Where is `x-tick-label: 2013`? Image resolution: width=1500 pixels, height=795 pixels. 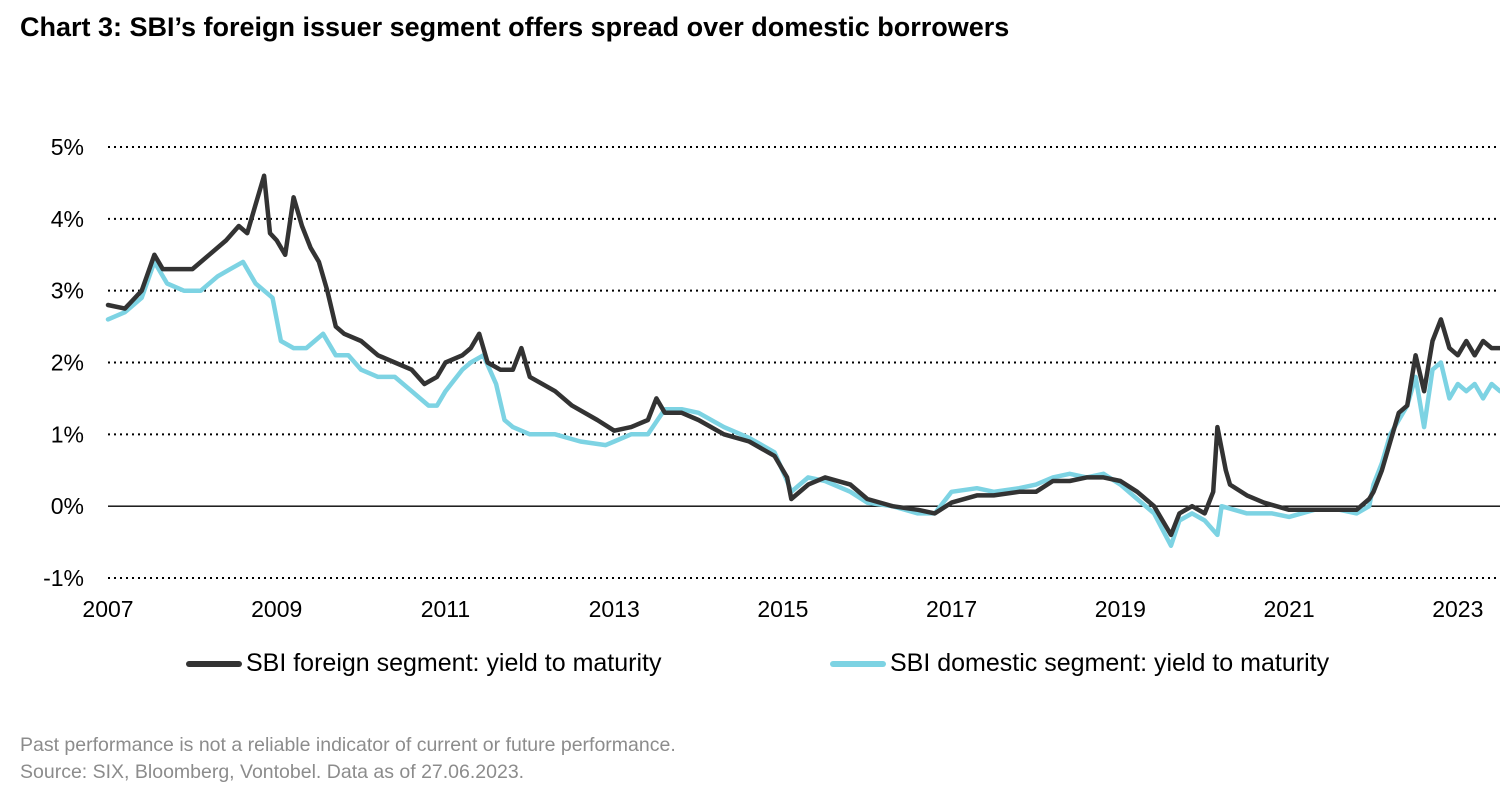 x-tick-label: 2013 is located at coordinates (614, 609).